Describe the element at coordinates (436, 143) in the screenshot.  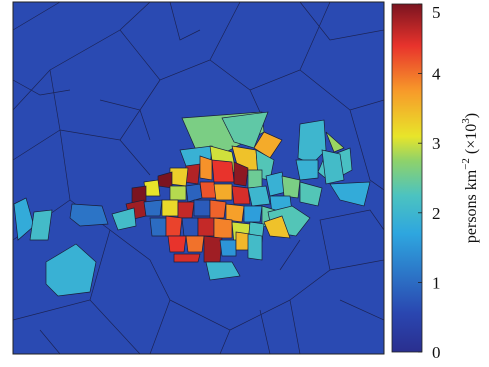
I see `colorbar-tick-label: 3` at that location.